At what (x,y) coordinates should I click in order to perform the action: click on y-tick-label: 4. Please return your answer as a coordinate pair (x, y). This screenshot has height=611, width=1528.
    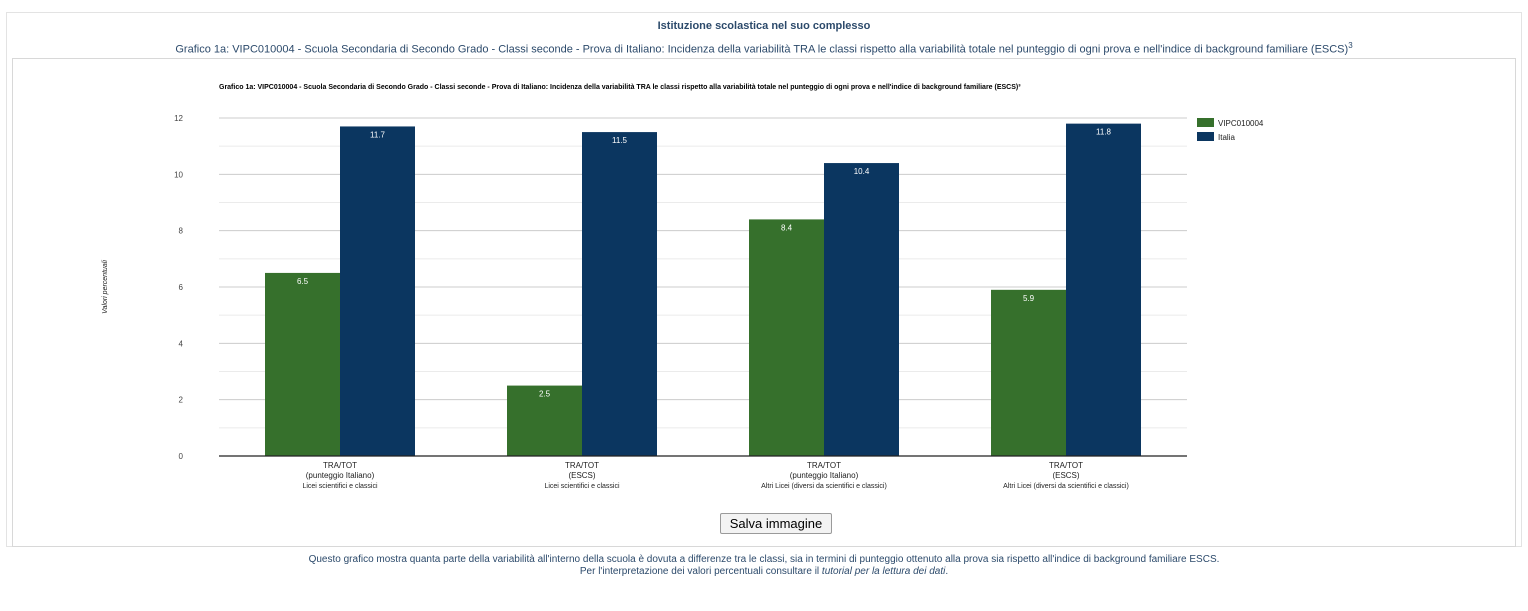
    Looking at the image, I should click on (181, 343).